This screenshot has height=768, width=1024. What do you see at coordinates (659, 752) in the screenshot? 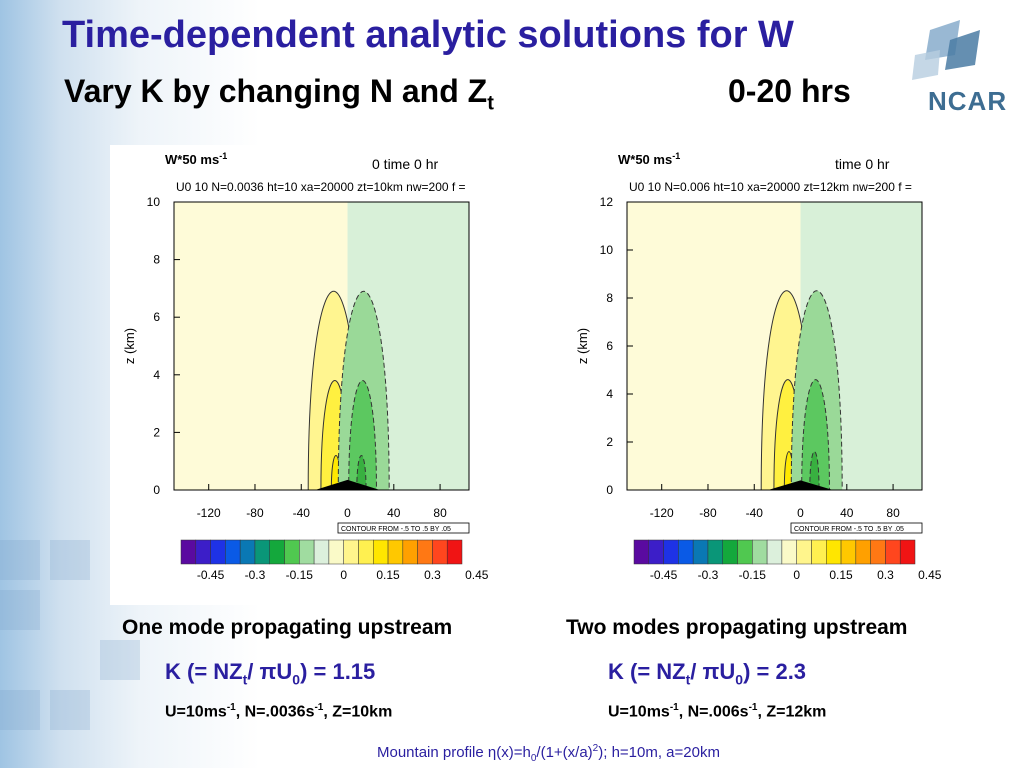
I see `footnote-text: ); h=10m, a=20km` at bounding box center [659, 752].